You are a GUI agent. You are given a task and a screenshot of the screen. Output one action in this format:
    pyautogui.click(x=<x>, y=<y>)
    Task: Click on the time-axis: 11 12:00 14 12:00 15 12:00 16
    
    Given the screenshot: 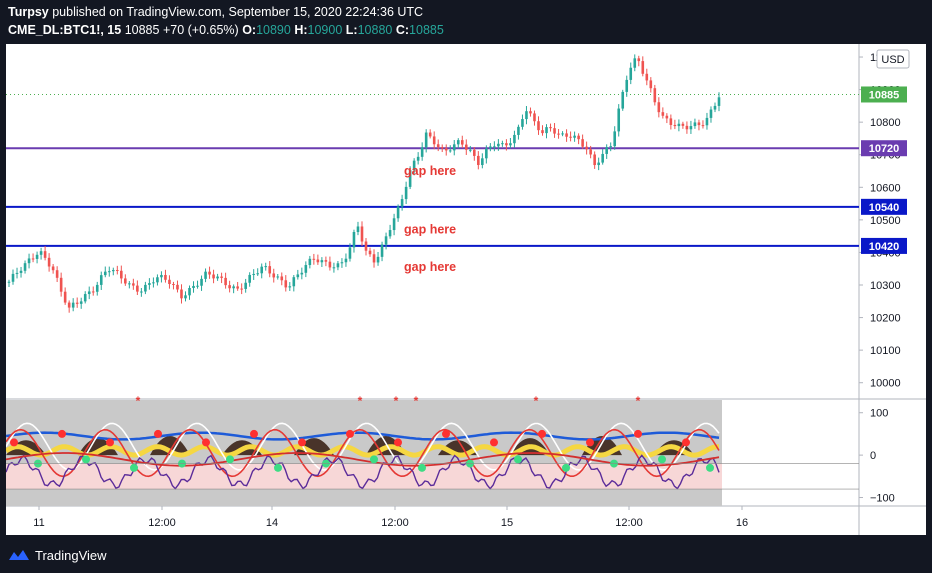 What is the action you would take?
    pyautogui.click(x=390, y=517)
    